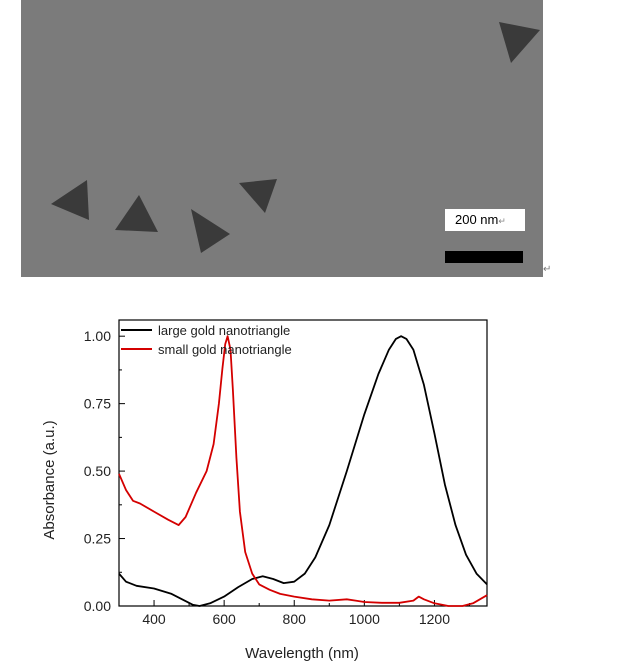 The image size is (638, 661). I want to click on x-tick-label: 400, so click(154, 619).